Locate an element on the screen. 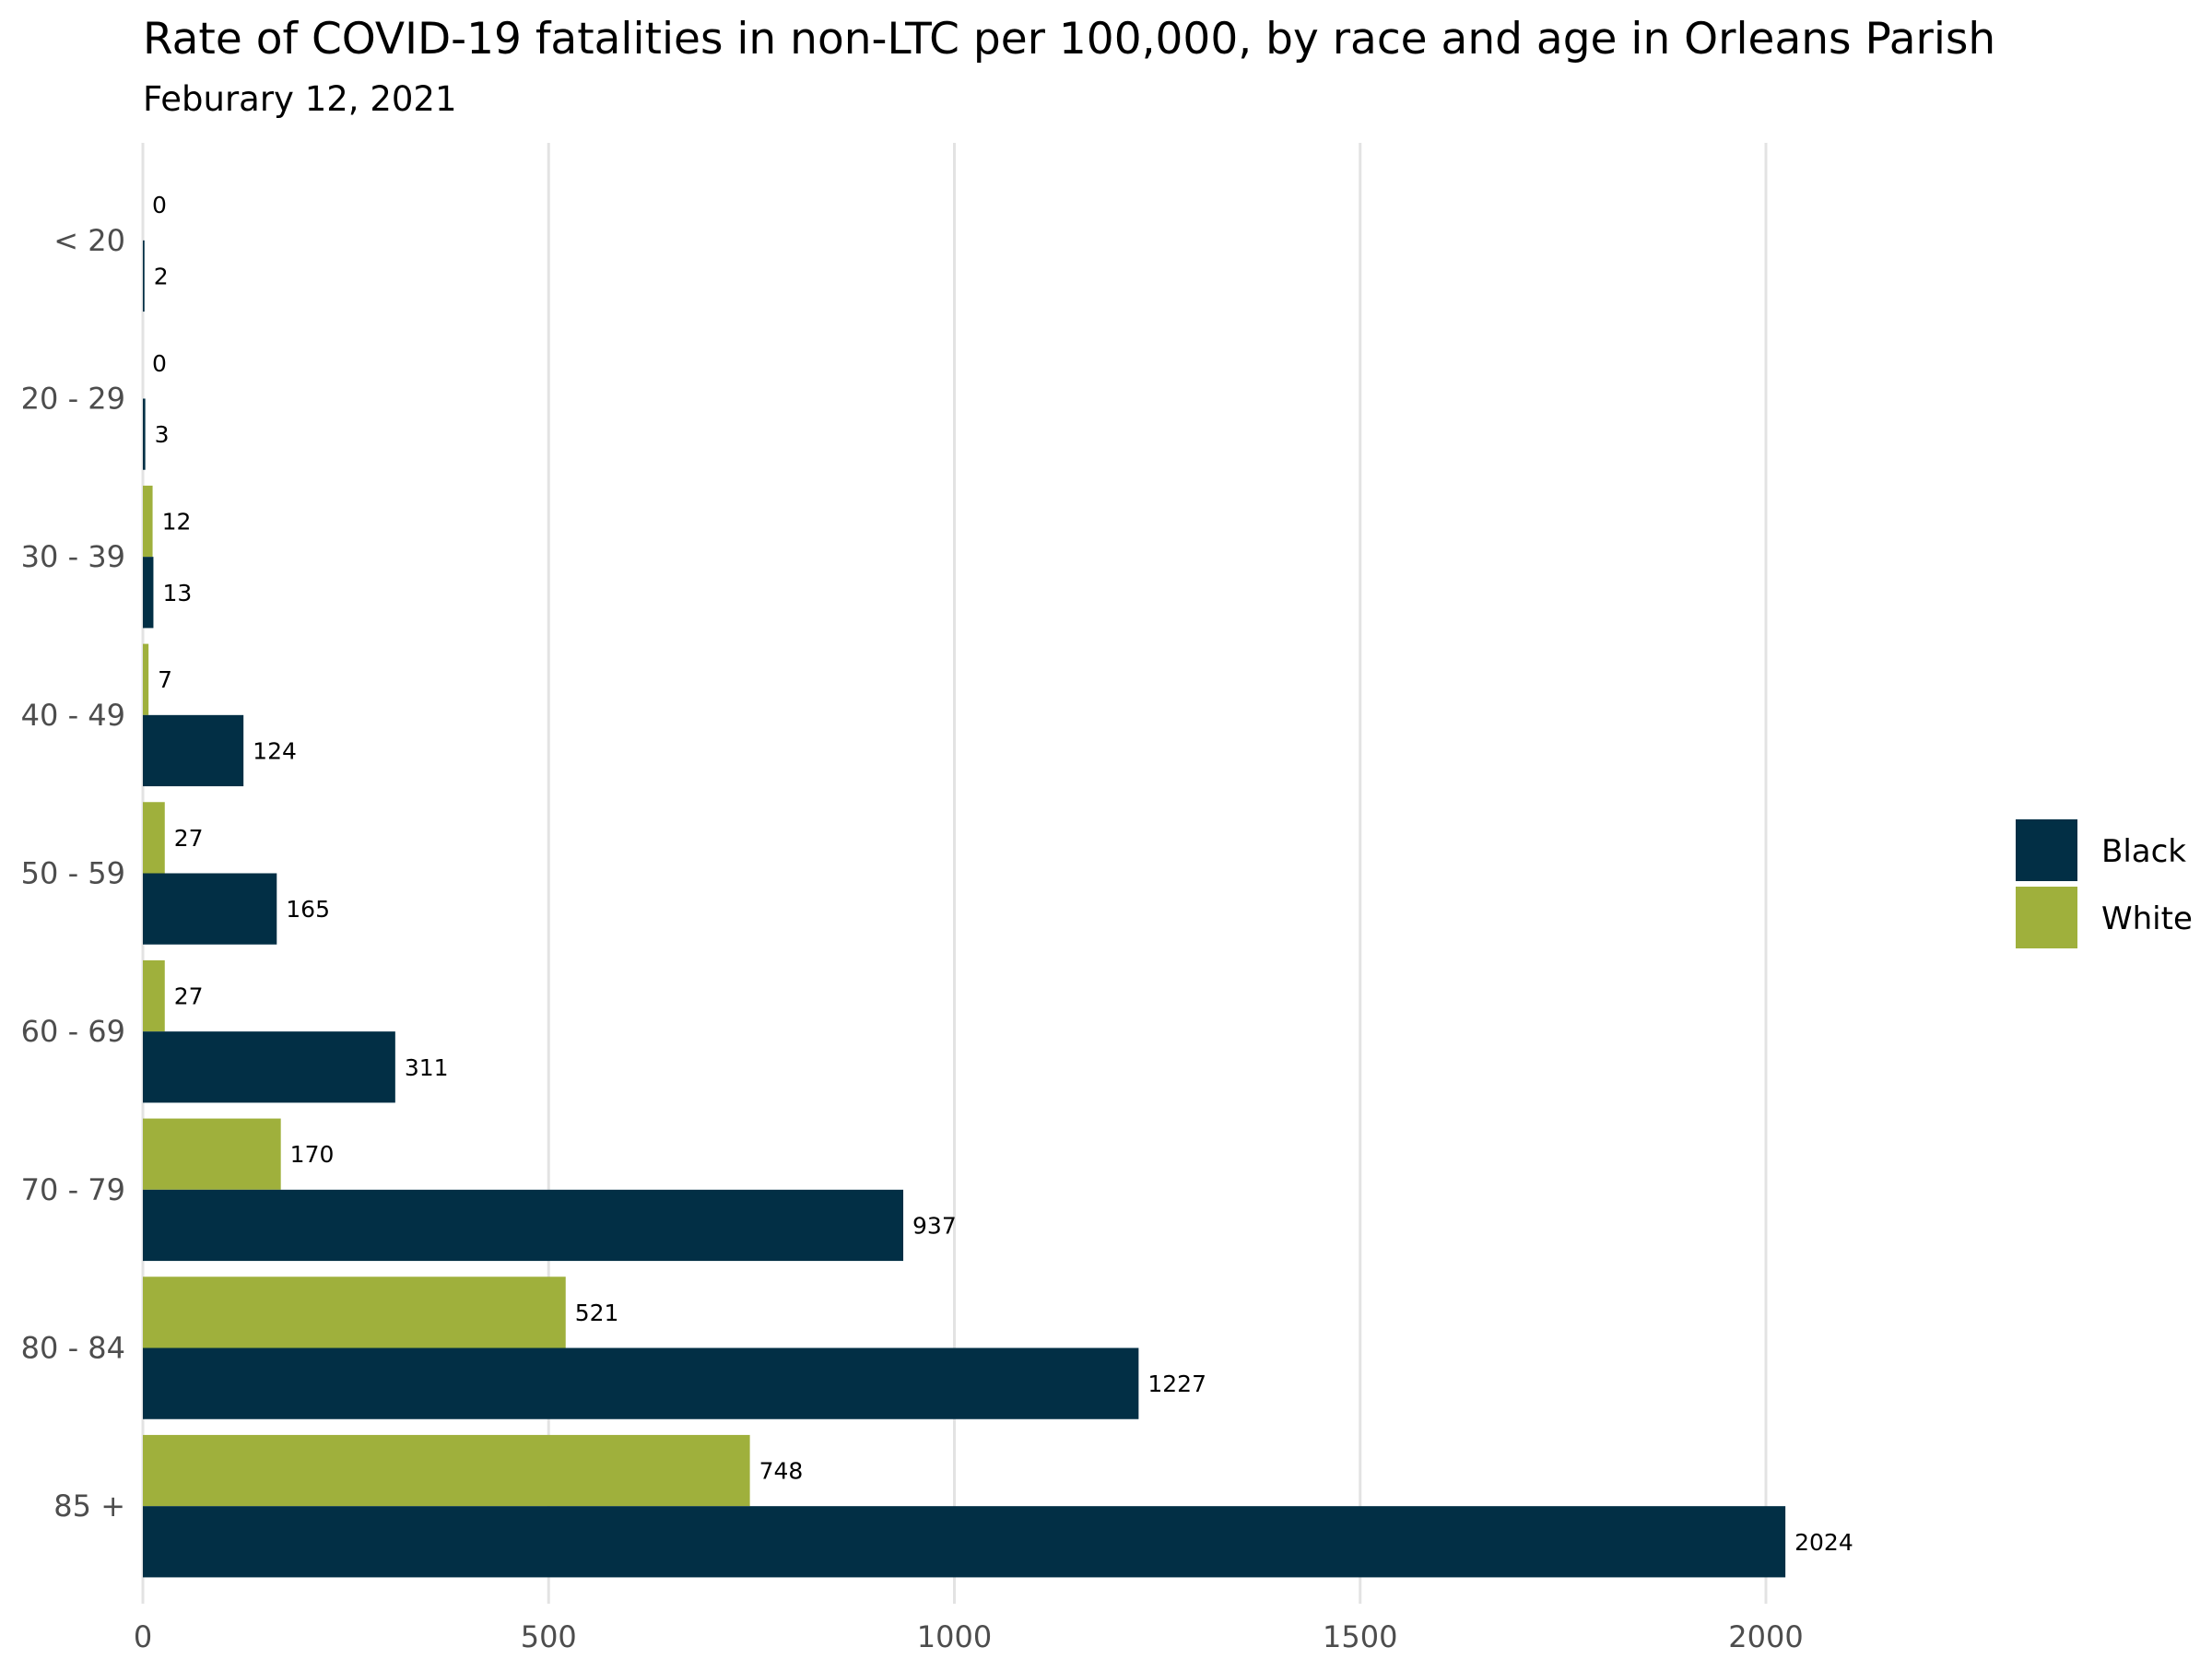 This screenshot has width=2212, height=1659. y-category-label: 70 - 79 is located at coordinates (73, 1189).